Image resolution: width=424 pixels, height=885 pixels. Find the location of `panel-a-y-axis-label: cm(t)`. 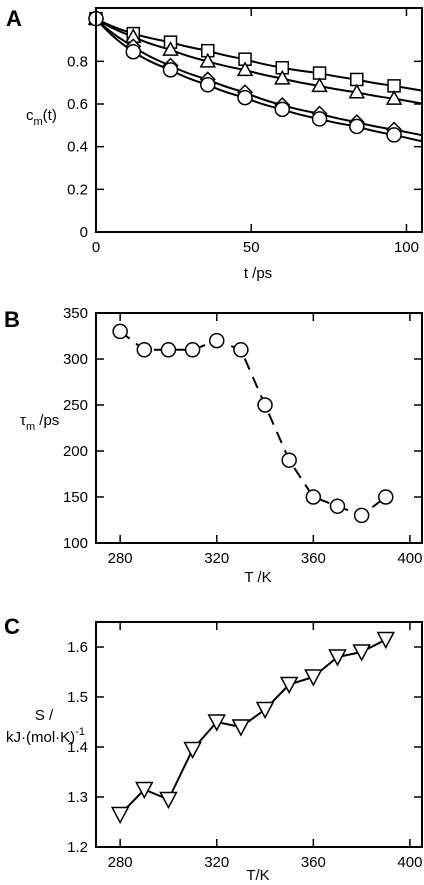

panel-a-y-axis-label: cm(t) is located at coordinates (41, 117).